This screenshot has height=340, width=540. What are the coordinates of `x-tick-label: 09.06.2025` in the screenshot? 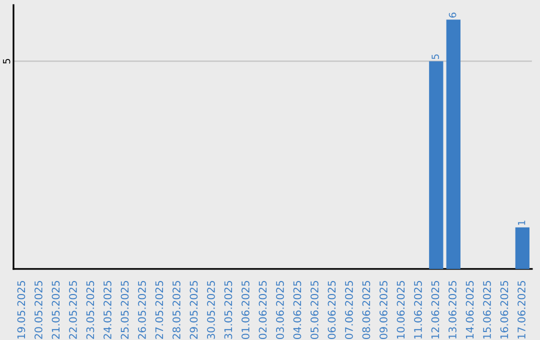 It's located at (384, 310).